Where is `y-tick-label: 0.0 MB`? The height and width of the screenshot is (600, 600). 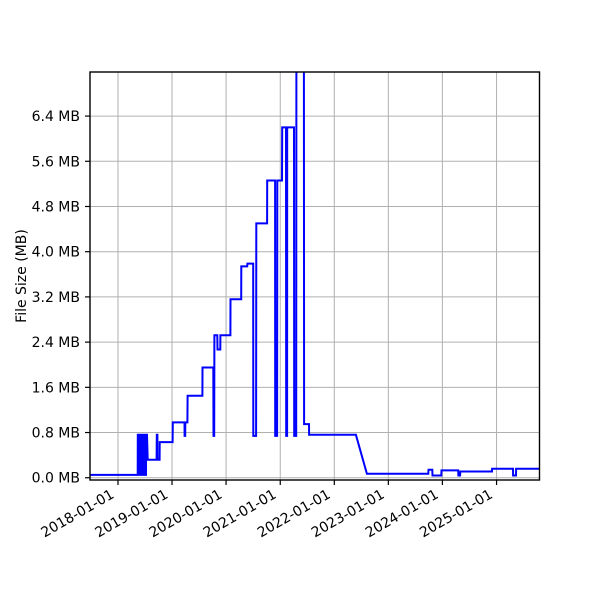
y-tick-label: 0.0 MB is located at coordinates (56, 479).